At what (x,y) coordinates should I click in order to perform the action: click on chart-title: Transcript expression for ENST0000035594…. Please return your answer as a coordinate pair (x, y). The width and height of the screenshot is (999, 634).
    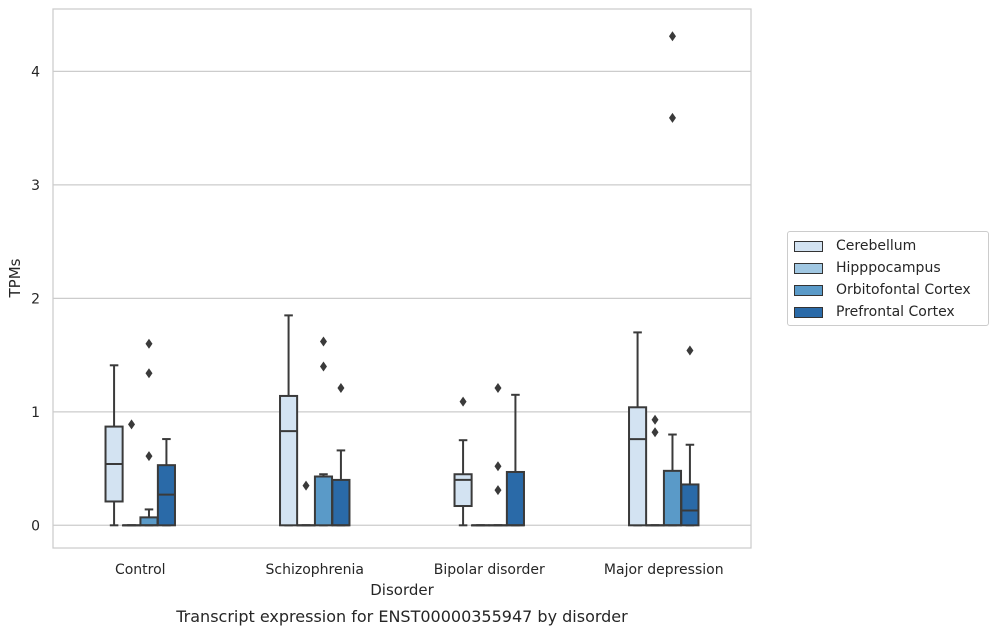
    Looking at the image, I should click on (401, 616).